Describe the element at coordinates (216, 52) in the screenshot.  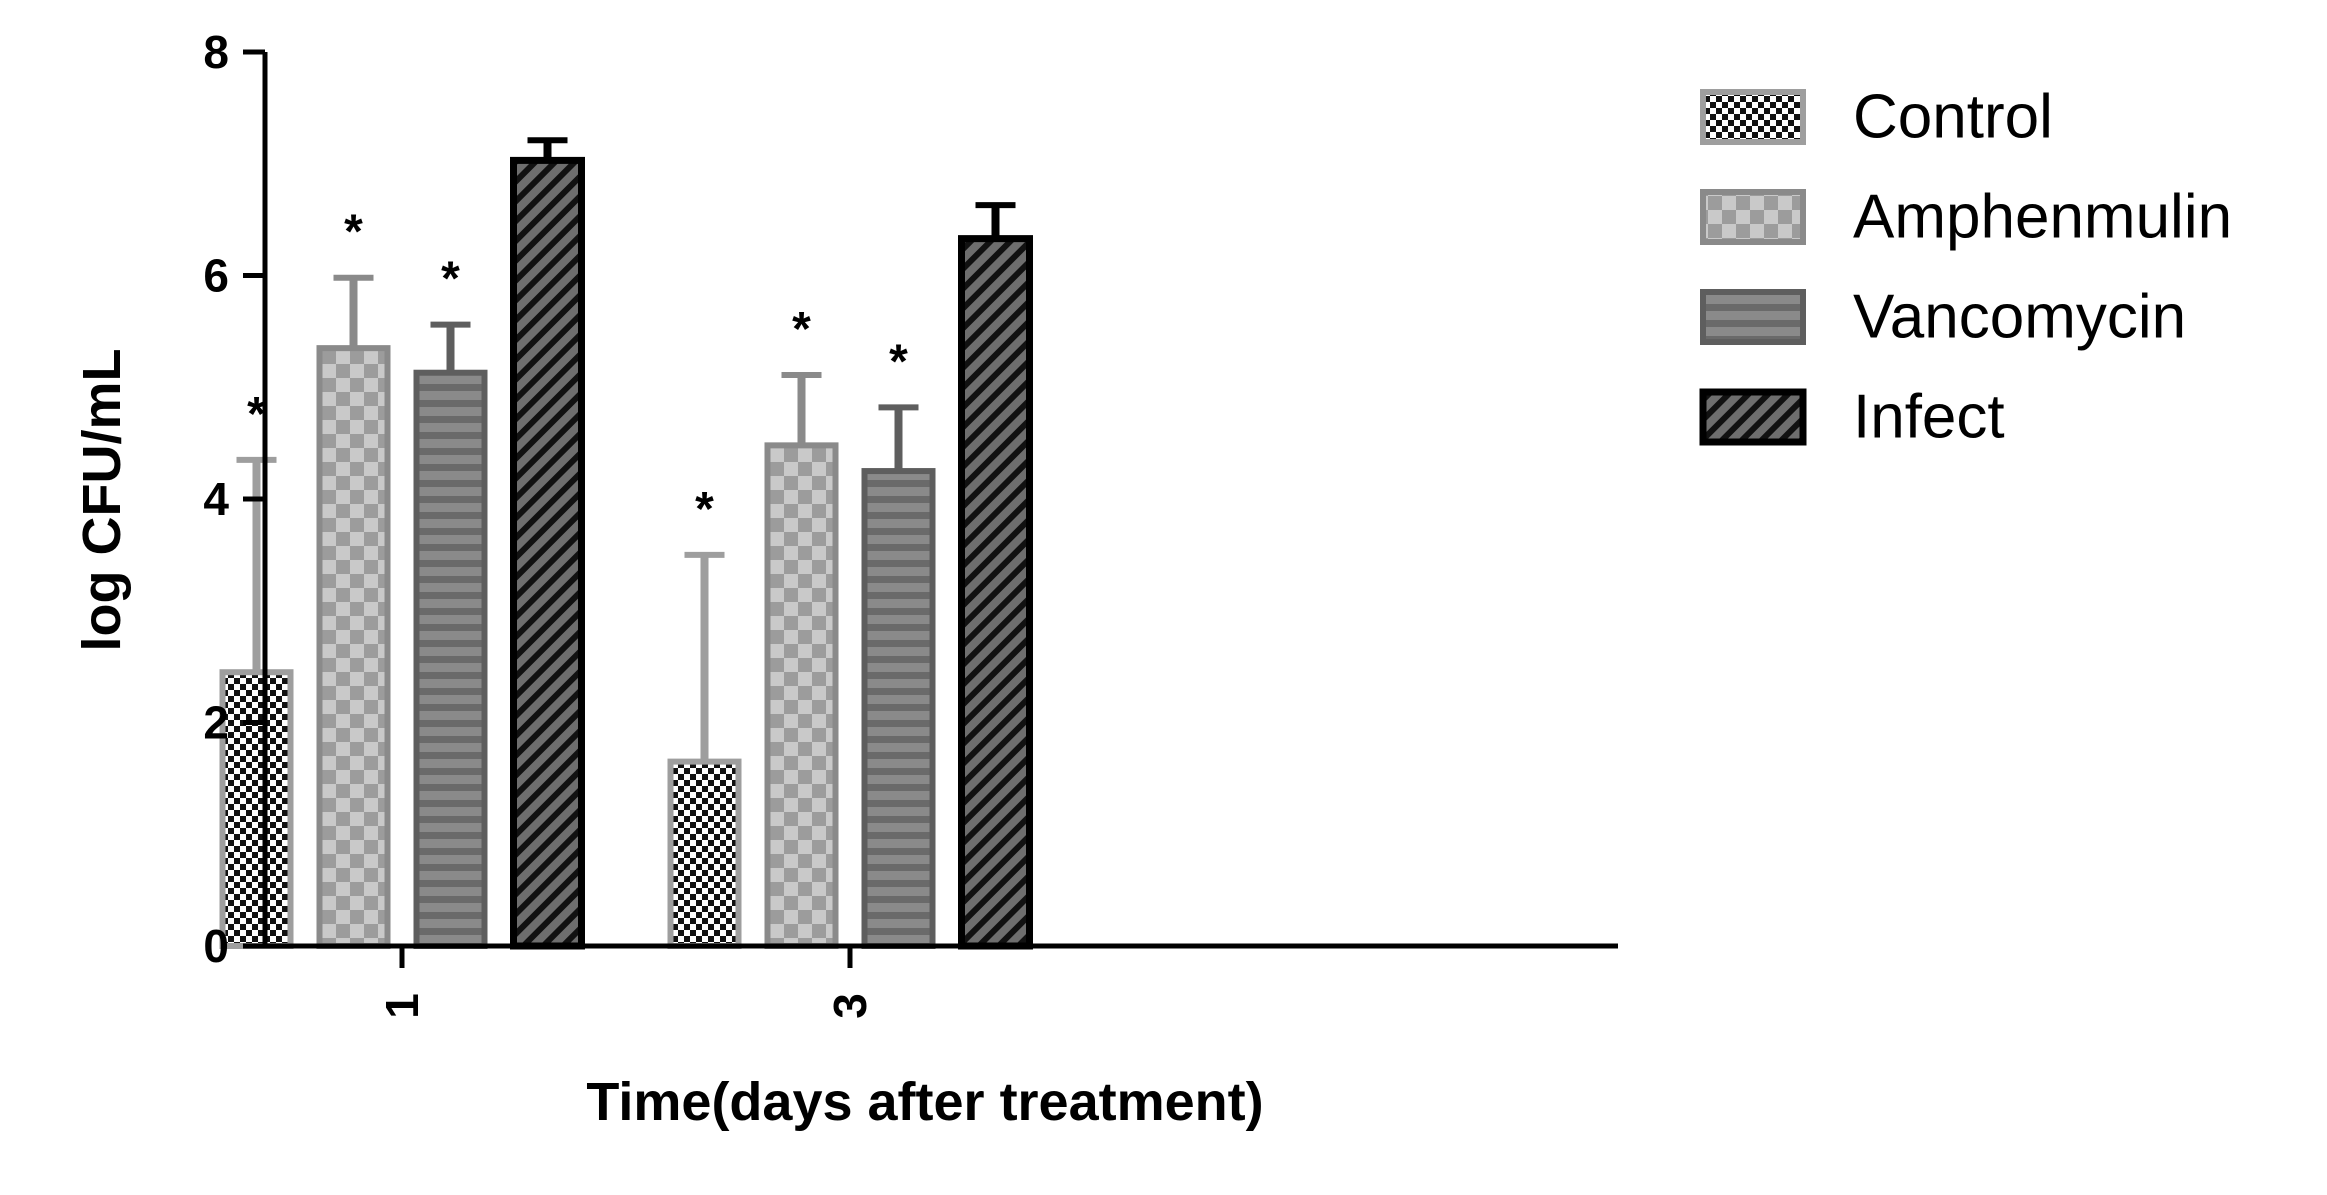
I see `y-tick-label: 8` at that location.